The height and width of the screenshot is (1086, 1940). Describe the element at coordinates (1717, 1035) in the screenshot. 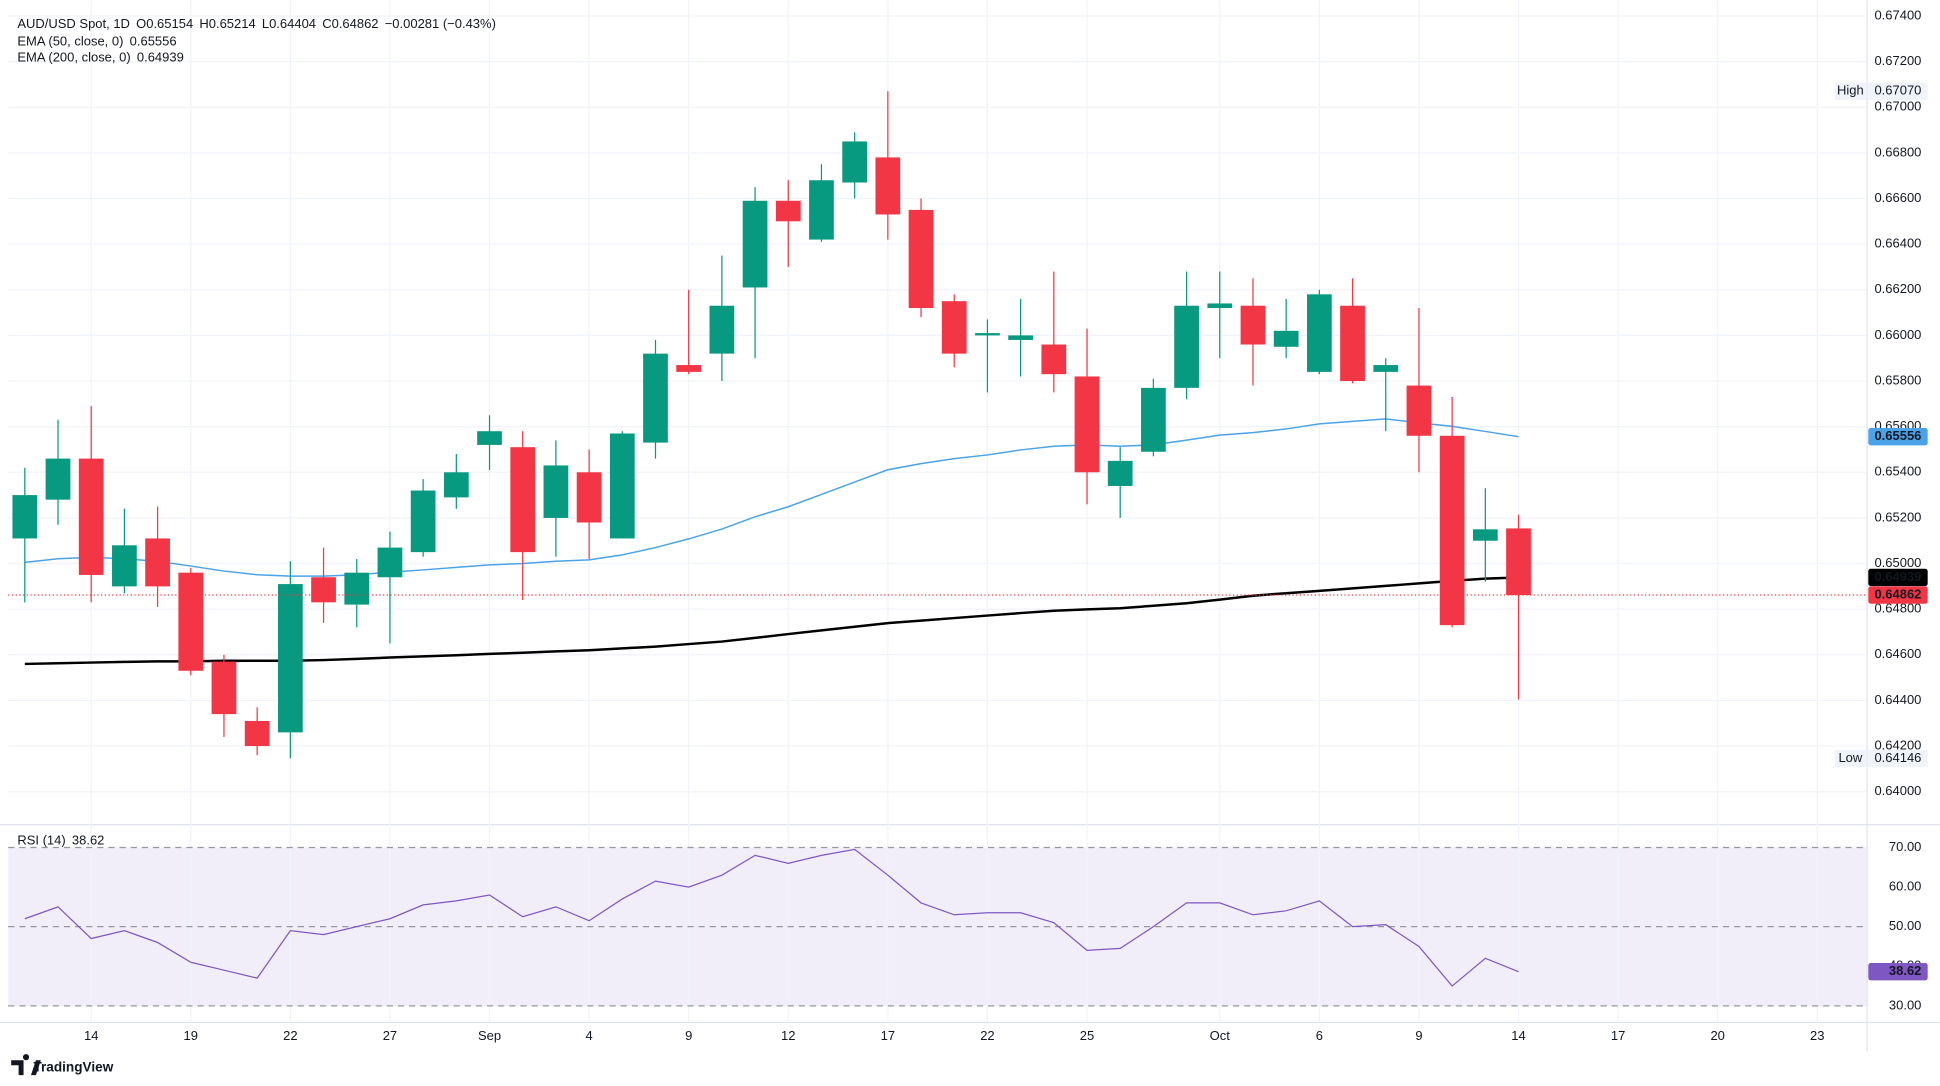

I see `x-tick-label: 20` at that location.